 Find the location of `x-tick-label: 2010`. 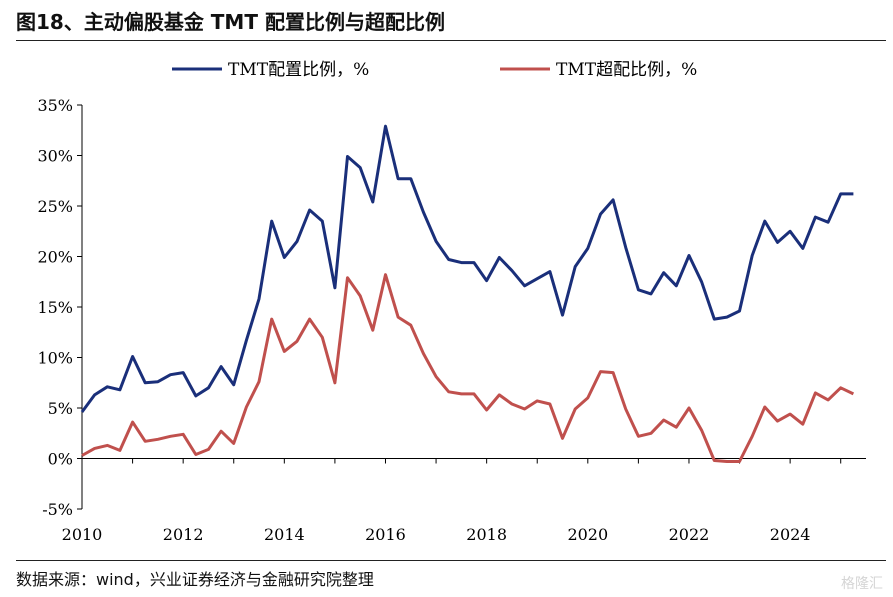

x-tick-label: 2010 is located at coordinates (82, 534).